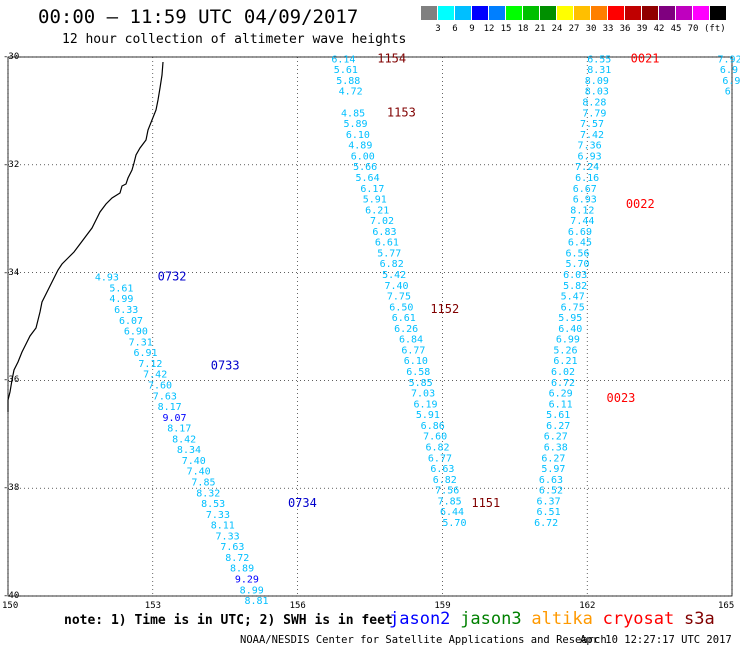 The image size is (740, 650). What do you see at coordinates (608, 29) in the screenshot?
I see `color-scale-label: 33` at bounding box center [608, 29].